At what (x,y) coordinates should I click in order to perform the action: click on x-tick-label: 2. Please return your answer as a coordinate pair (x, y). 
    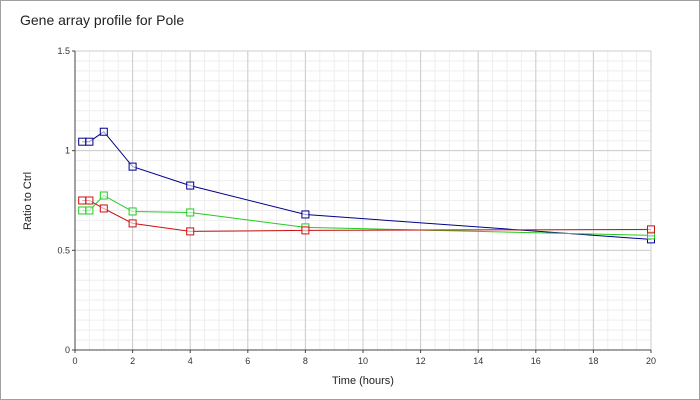
    Looking at the image, I should click on (132, 361).